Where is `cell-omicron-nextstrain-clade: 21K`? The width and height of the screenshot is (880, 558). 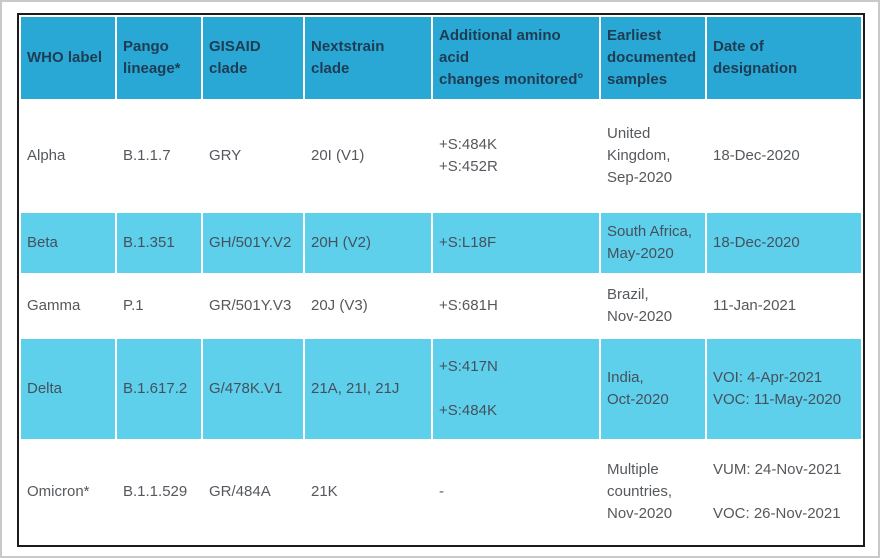 cell-omicron-nextstrain-clade: 21K is located at coordinates (368, 492).